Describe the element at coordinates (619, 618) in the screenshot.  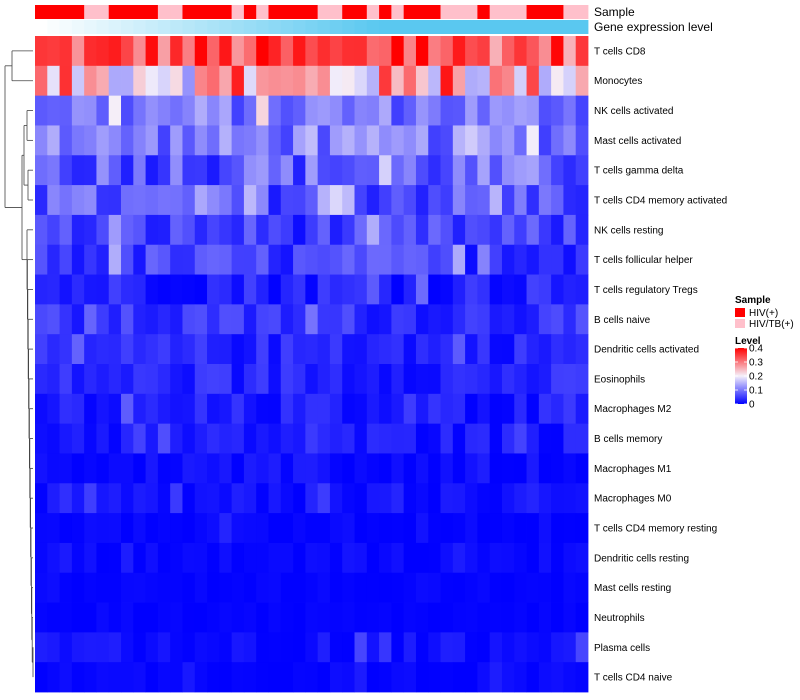
I see `row-label: Neutrophils` at that location.